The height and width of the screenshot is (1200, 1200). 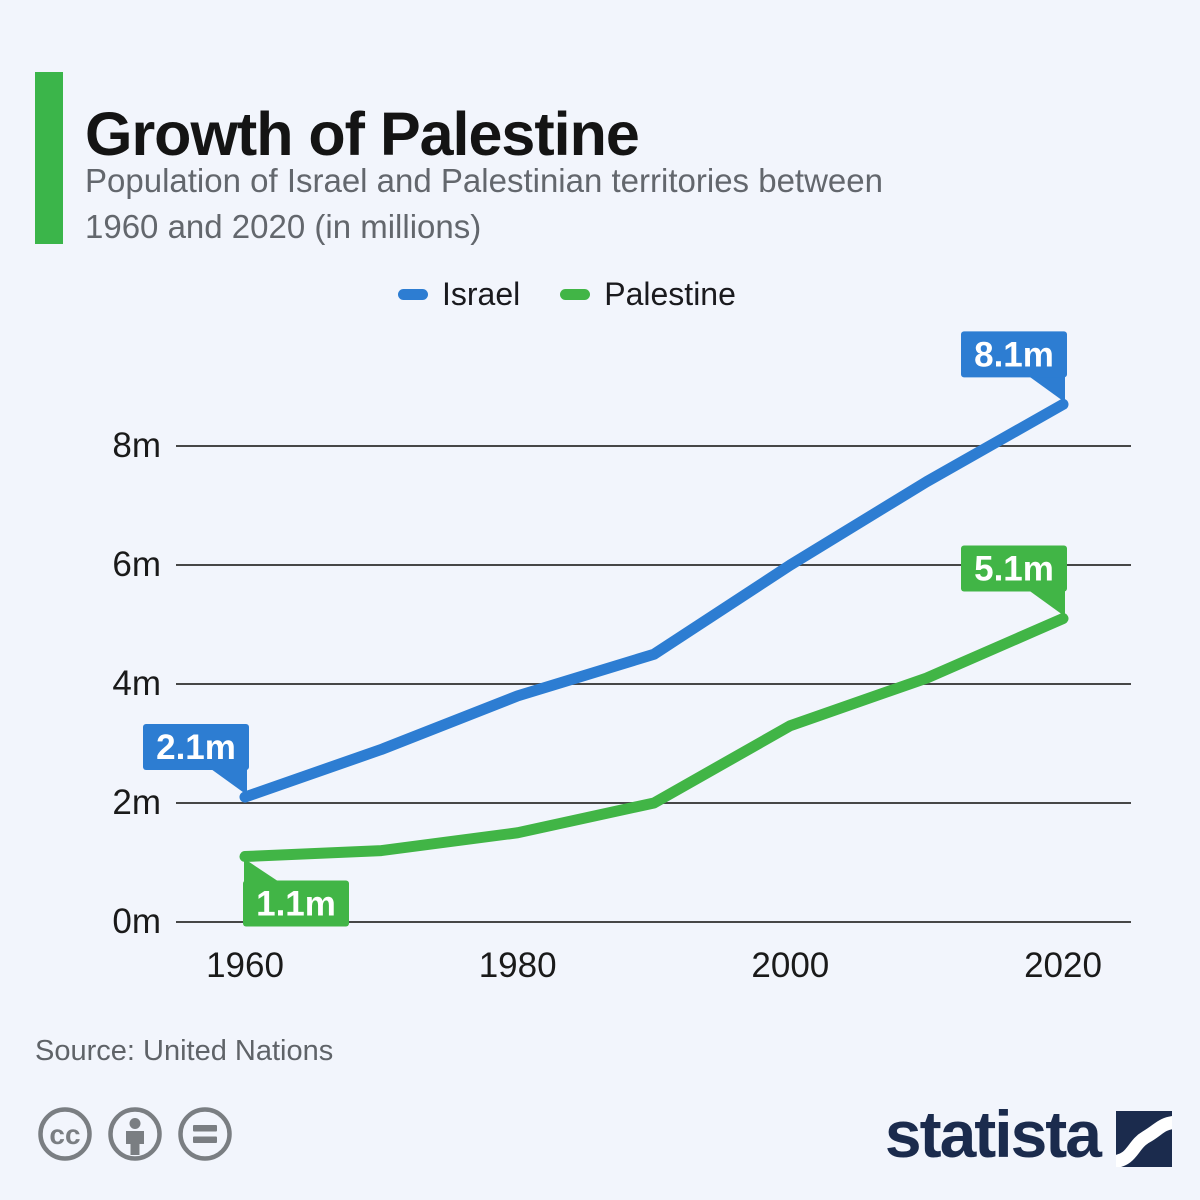 What do you see at coordinates (790, 965) in the screenshot?
I see `x-axis-tick-2000: 2000` at bounding box center [790, 965].